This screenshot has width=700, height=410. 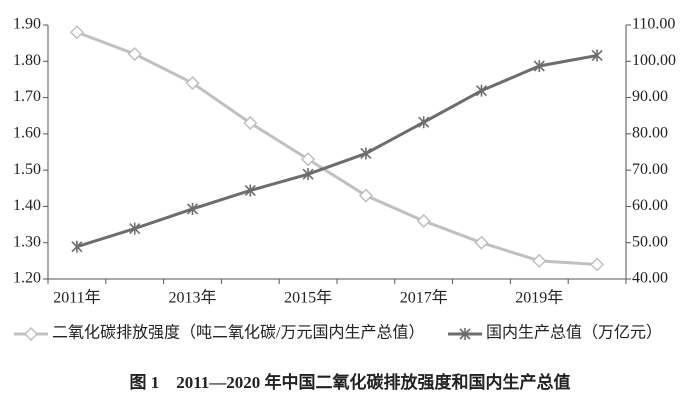 What do you see at coordinates (650, 133) in the screenshot?
I see `y2-tick-label: 80.00` at bounding box center [650, 133].